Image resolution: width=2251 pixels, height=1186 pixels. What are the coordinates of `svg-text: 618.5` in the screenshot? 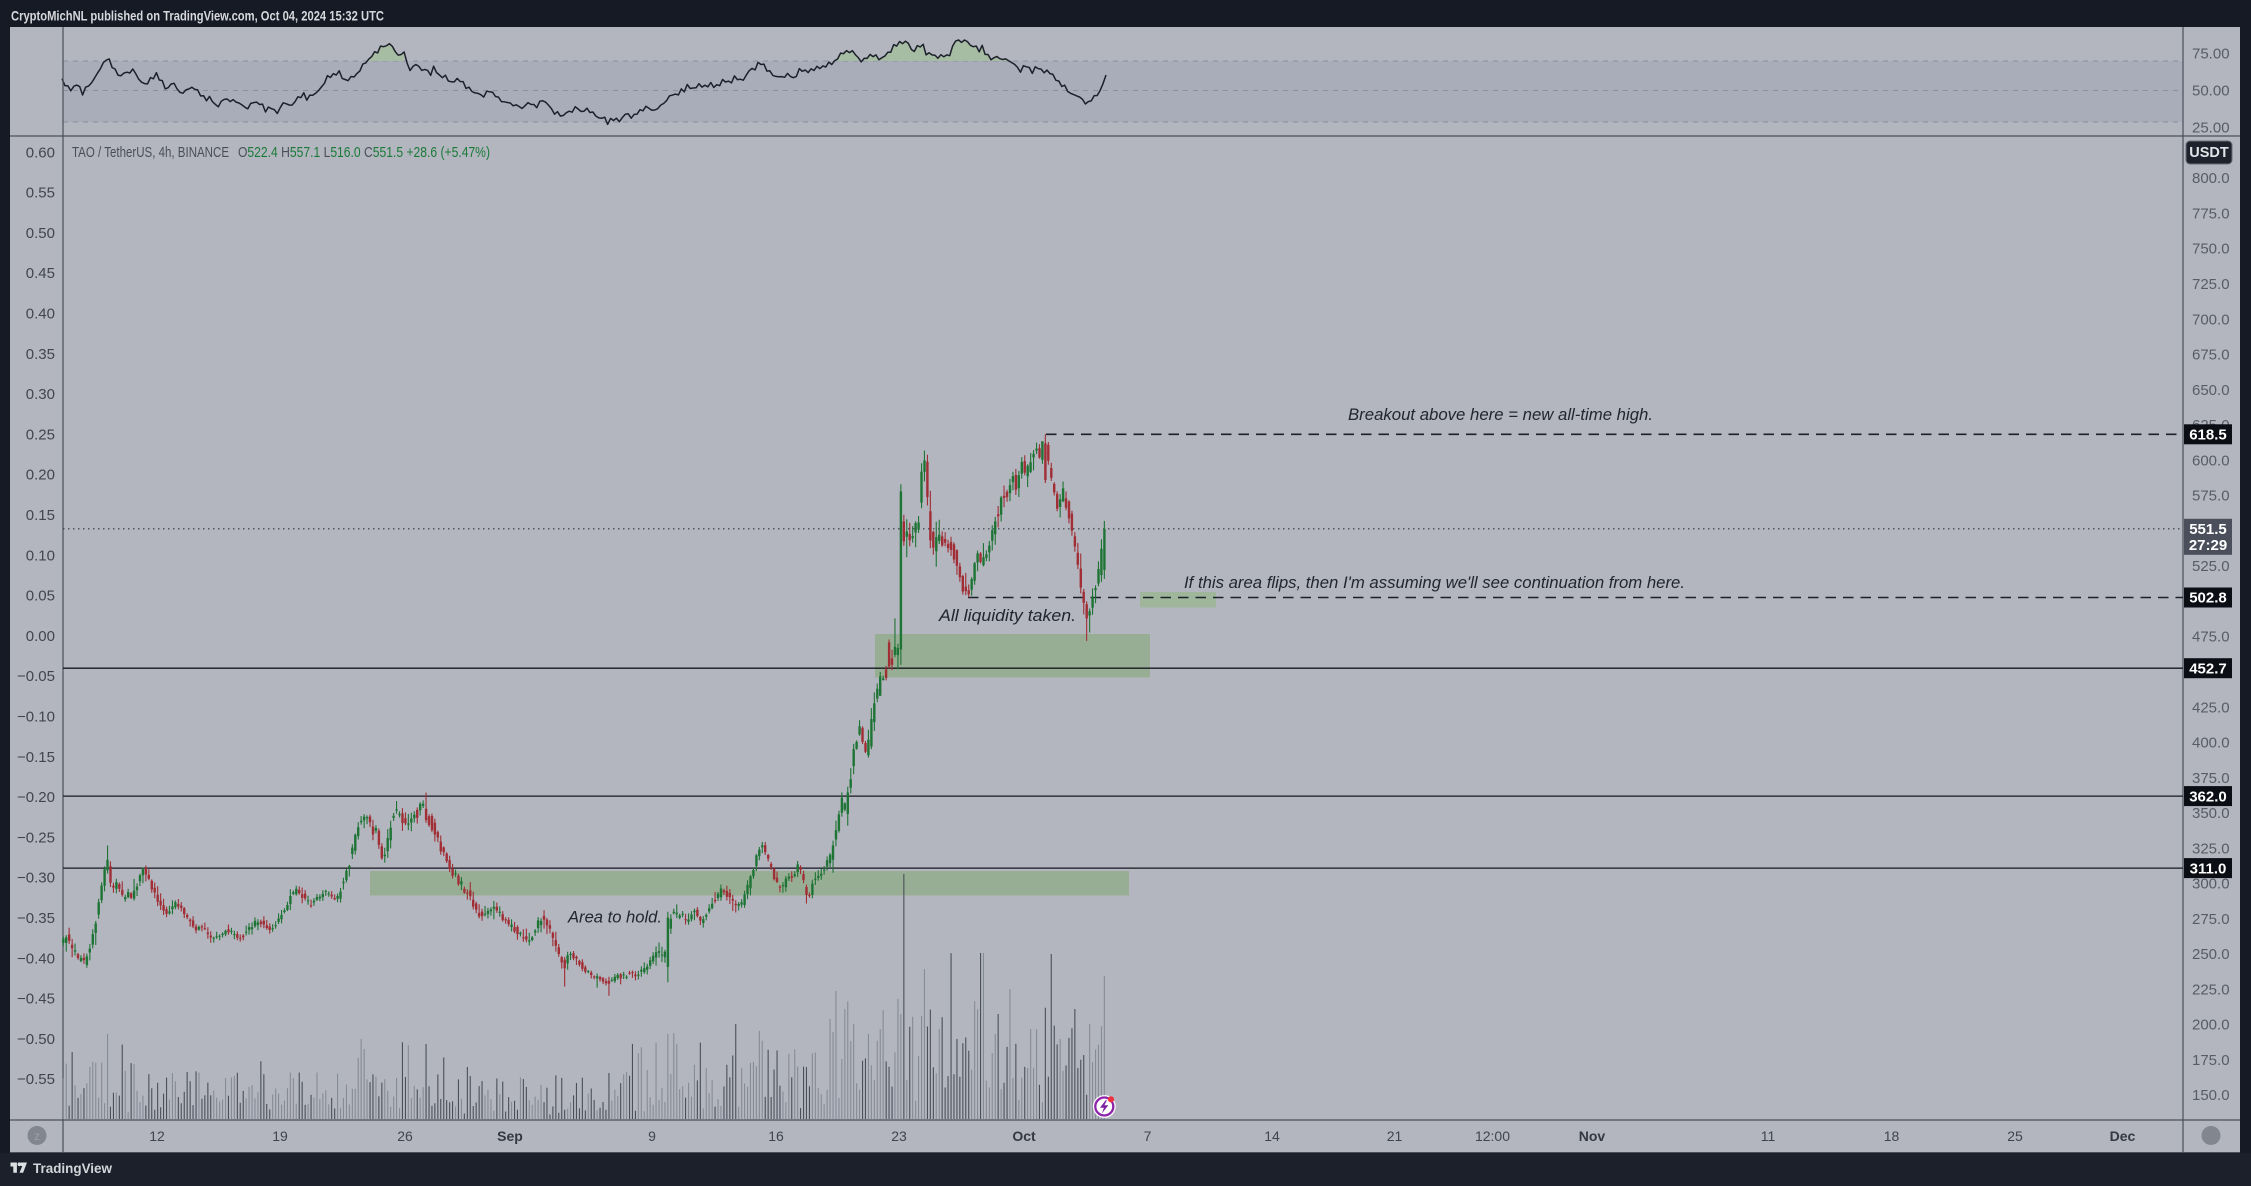 It's located at (2208, 434).